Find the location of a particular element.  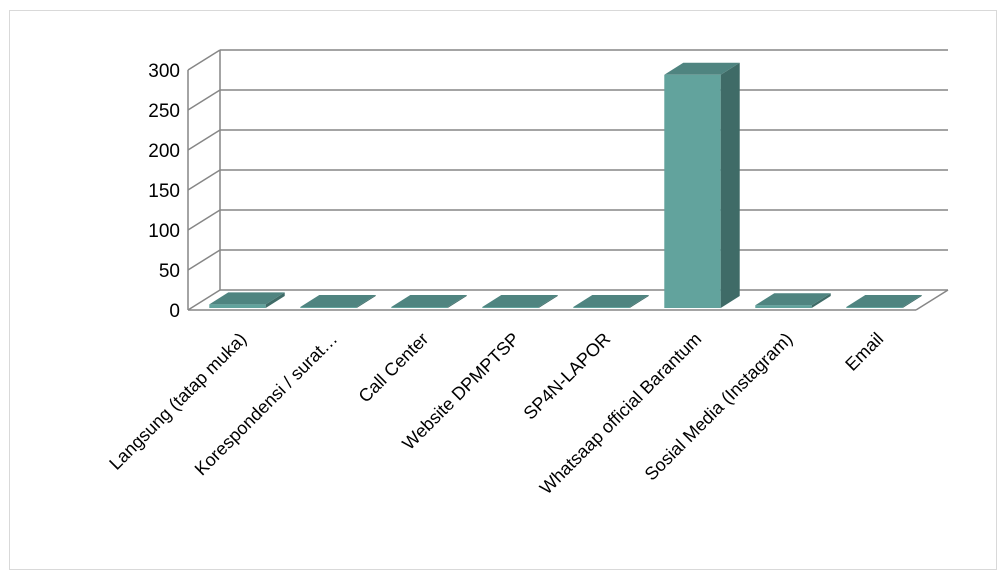

x-tick-label: Call Center is located at coordinates (394, 368).